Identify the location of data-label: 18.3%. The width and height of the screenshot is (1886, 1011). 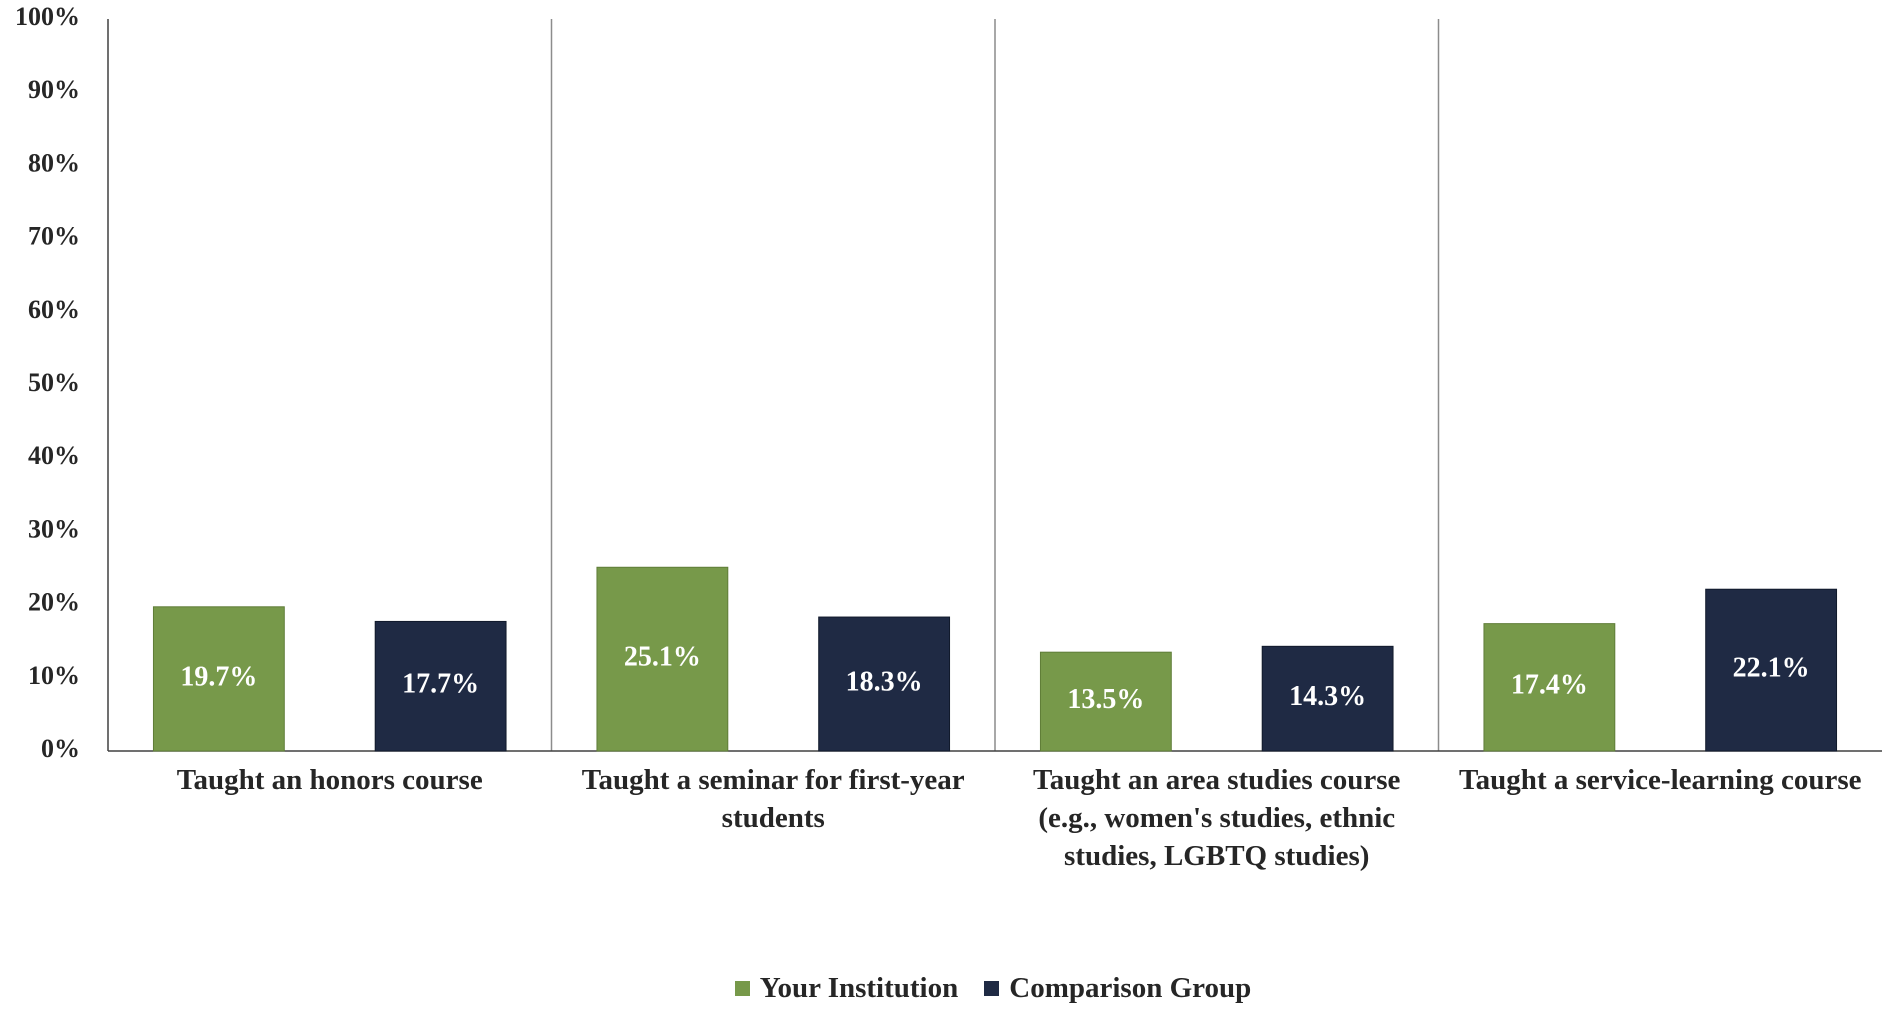
(884, 681).